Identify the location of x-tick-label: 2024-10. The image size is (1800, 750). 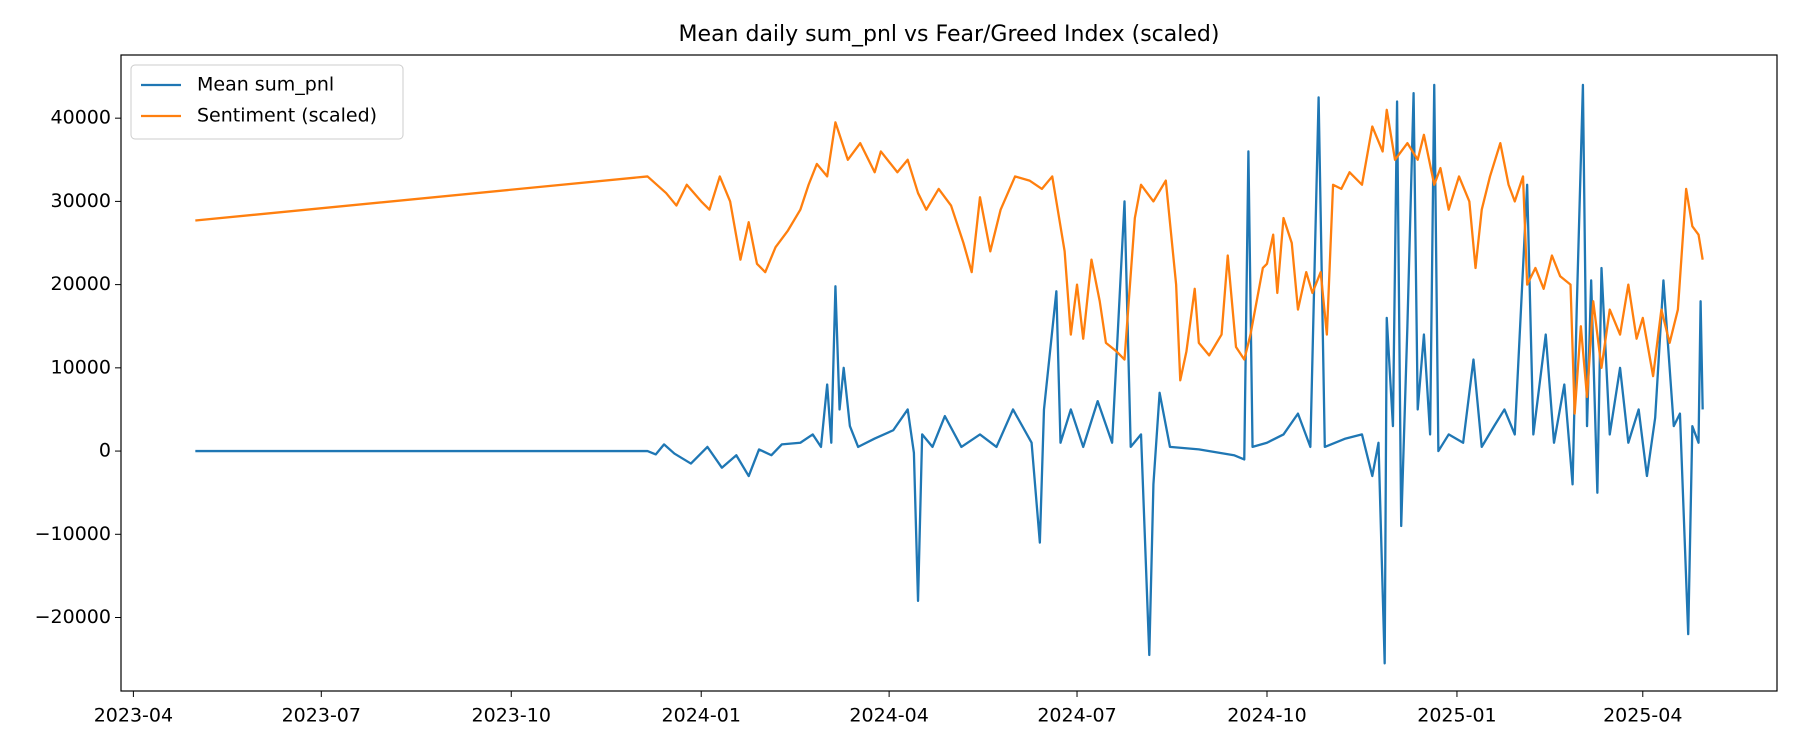
(1266, 716).